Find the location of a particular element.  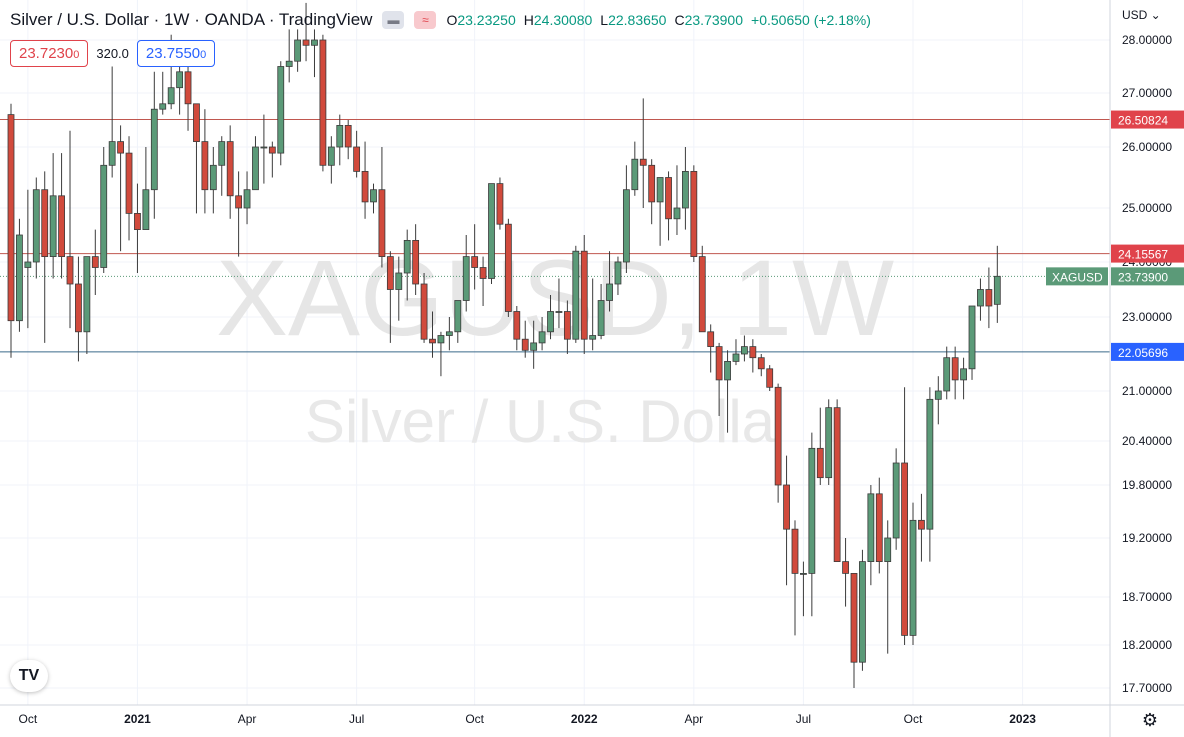

currency-selector: USD ⌄ is located at coordinates (1141, 15).